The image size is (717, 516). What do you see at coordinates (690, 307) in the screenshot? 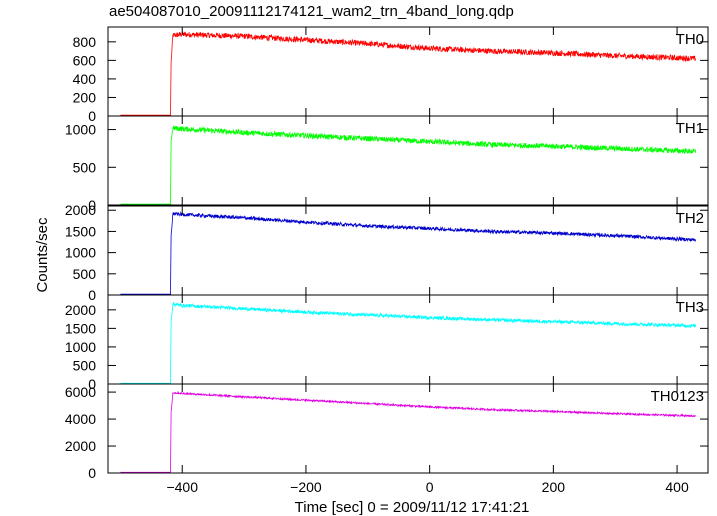
I see `panel-label: TH3` at bounding box center [690, 307].